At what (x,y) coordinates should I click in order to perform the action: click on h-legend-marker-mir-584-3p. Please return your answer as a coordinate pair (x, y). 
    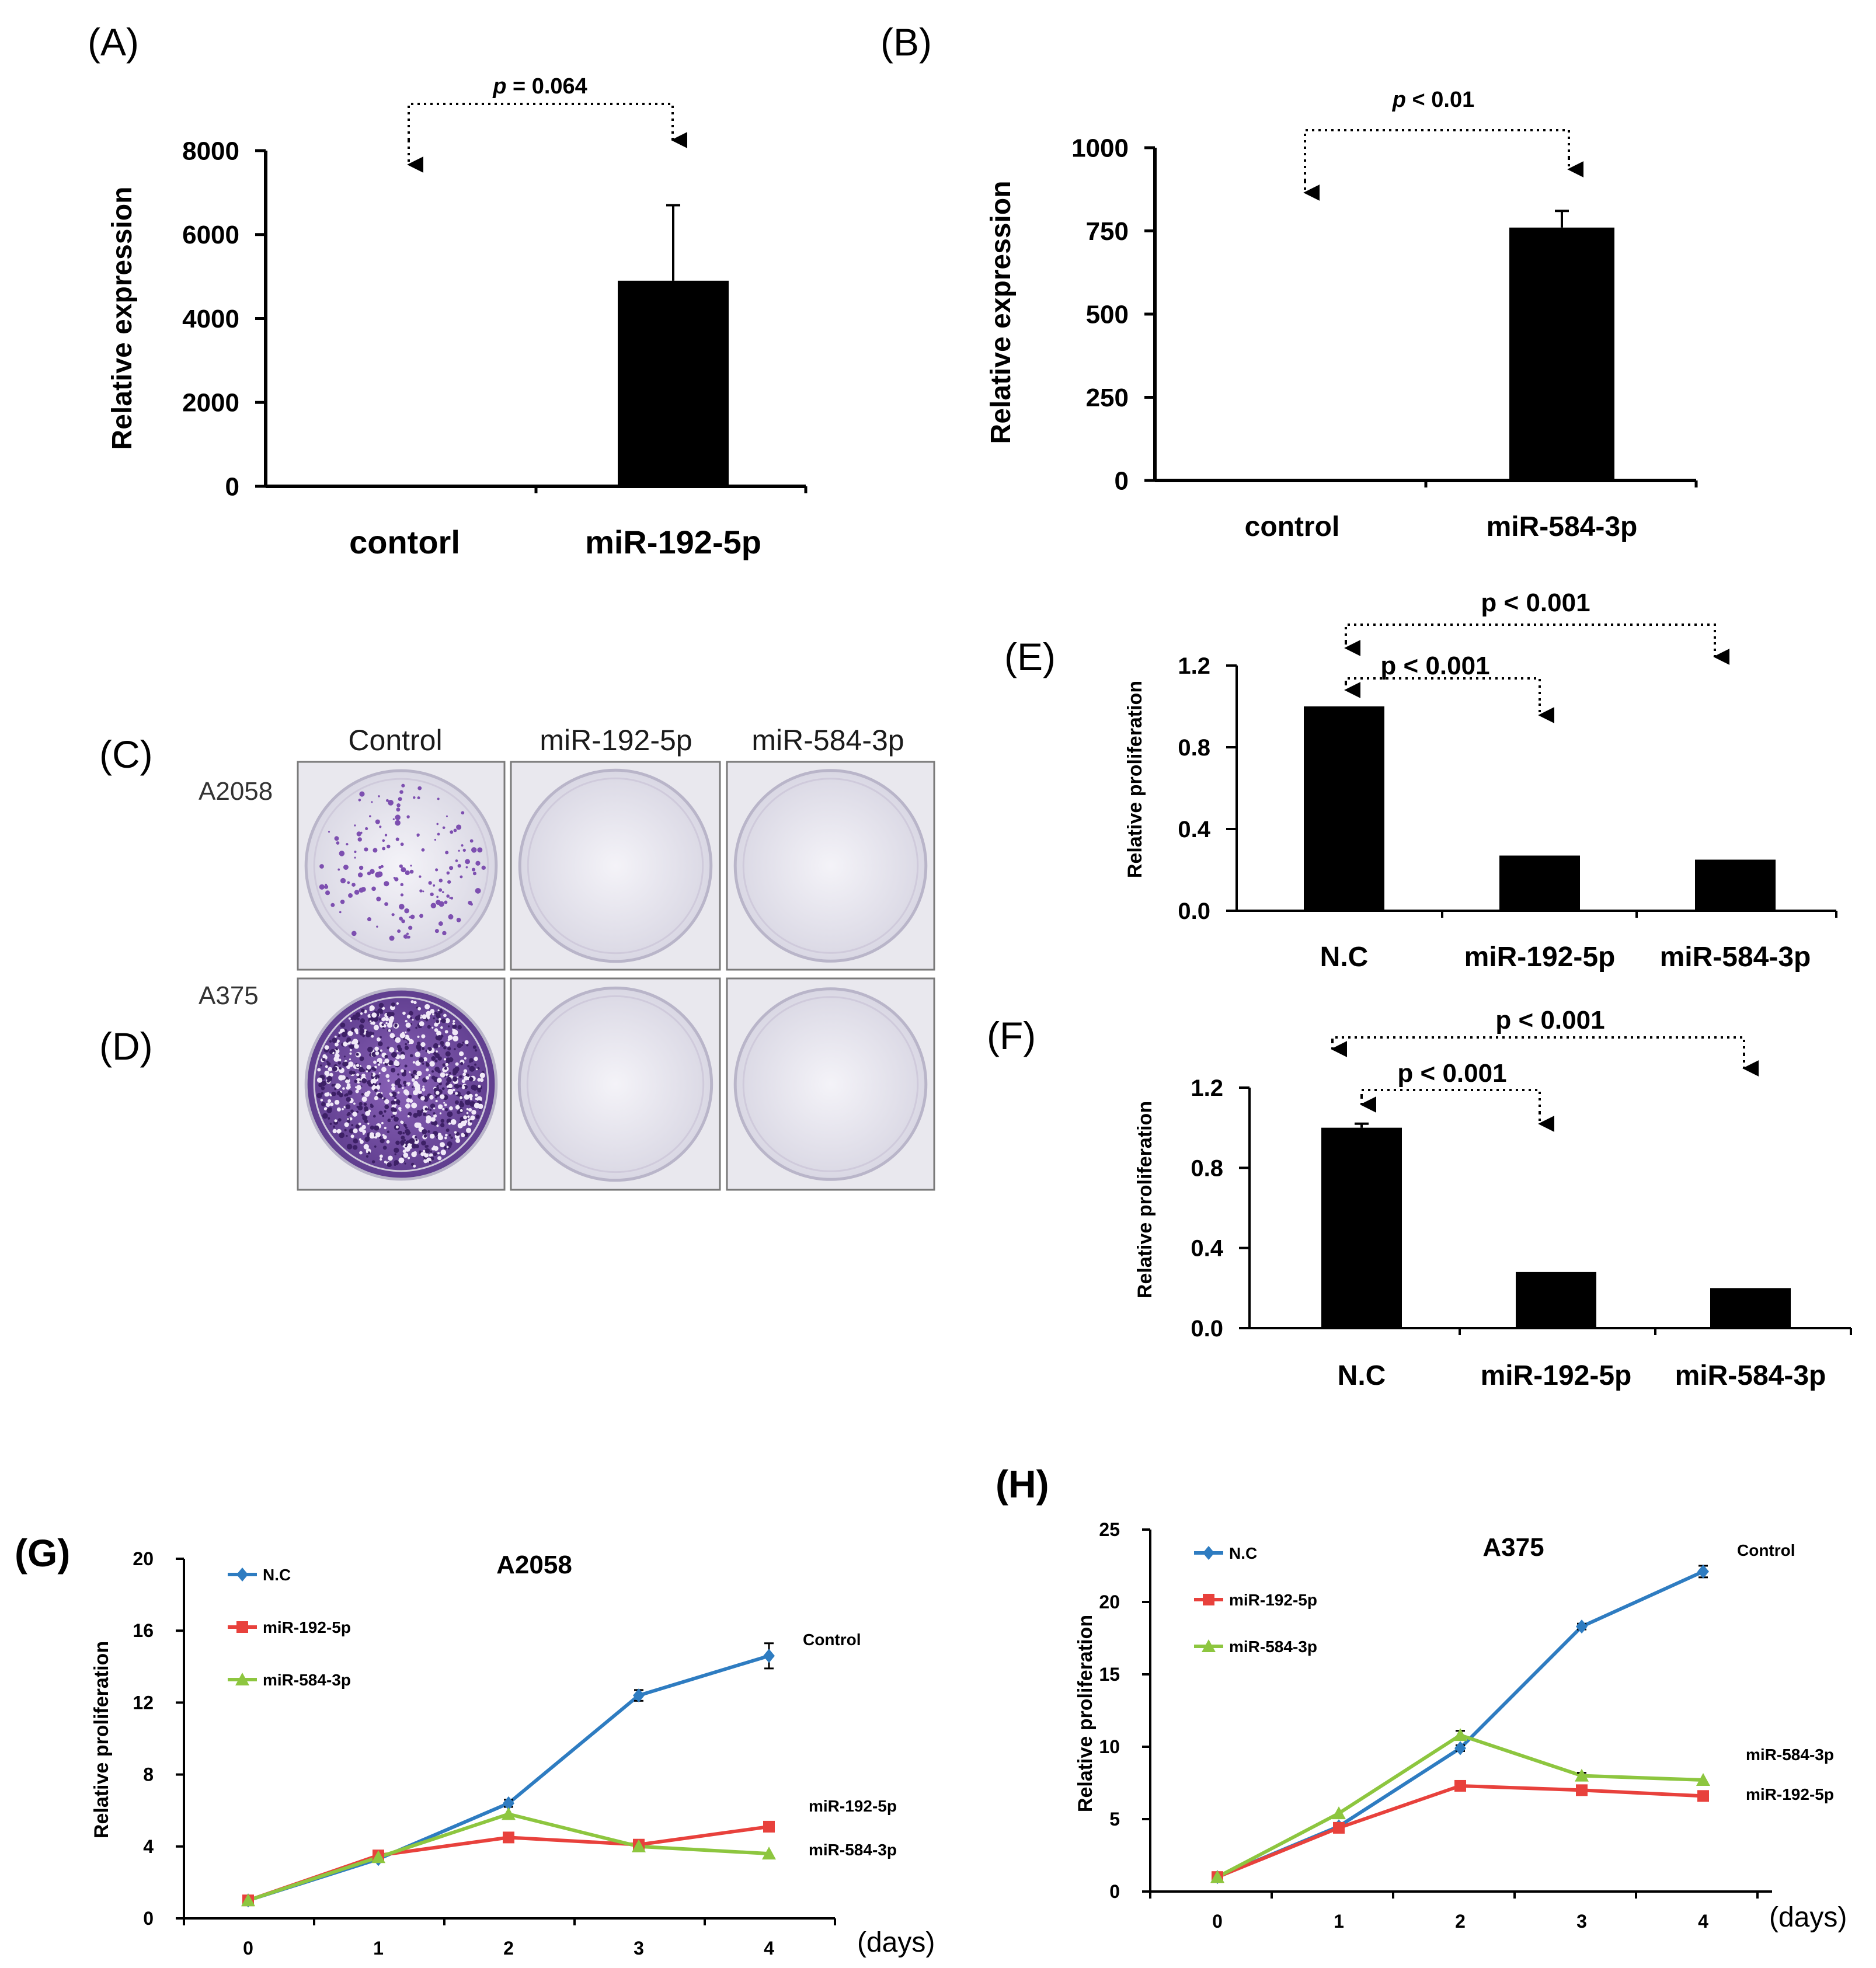
    Looking at the image, I should click on (1209, 1645).